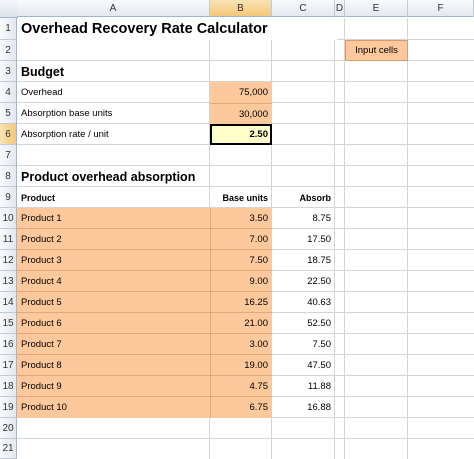  I want to click on row-header: 10, so click(8, 218).